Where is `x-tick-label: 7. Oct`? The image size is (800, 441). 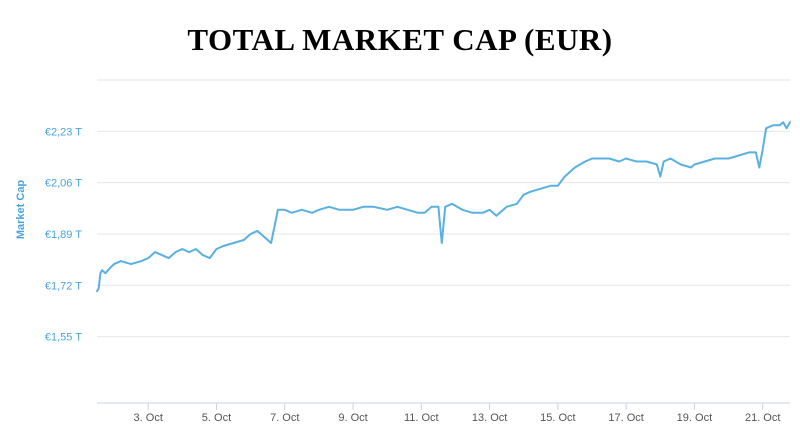
x-tick-label: 7. Oct is located at coordinates (284, 418).